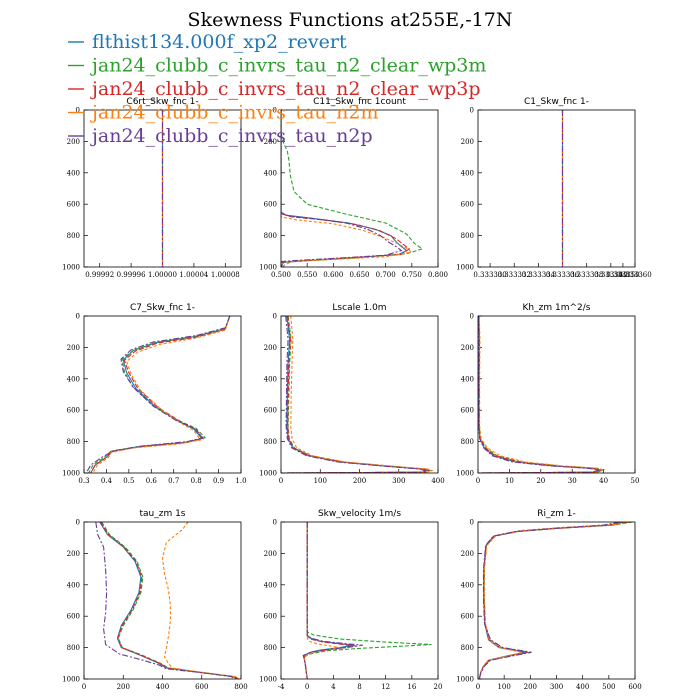 This screenshot has width=700, height=700. I want to click on legend-label: jan24_clubb_c_invrs_tau_n2p, so click(231, 136).